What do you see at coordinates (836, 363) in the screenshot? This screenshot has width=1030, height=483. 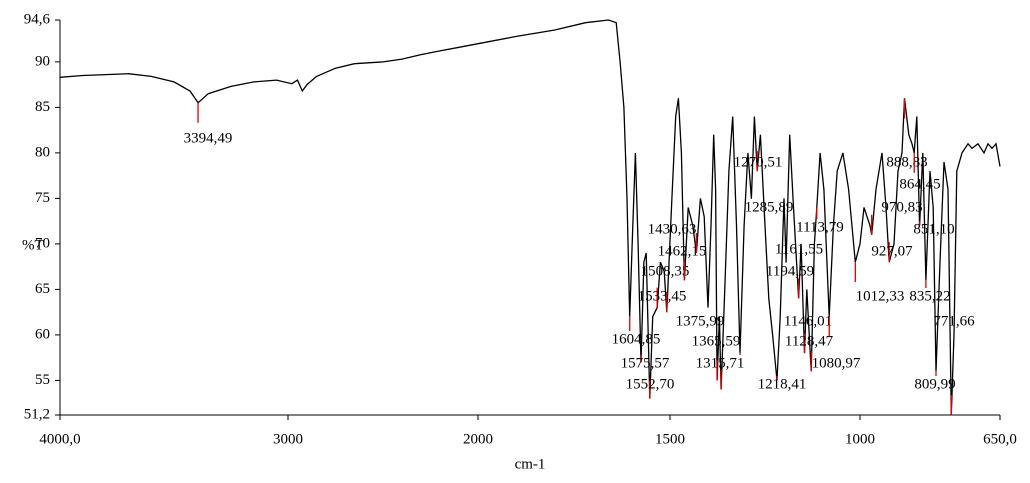 I see `peak-label: 1080,97` at bounding box center [836, 363].